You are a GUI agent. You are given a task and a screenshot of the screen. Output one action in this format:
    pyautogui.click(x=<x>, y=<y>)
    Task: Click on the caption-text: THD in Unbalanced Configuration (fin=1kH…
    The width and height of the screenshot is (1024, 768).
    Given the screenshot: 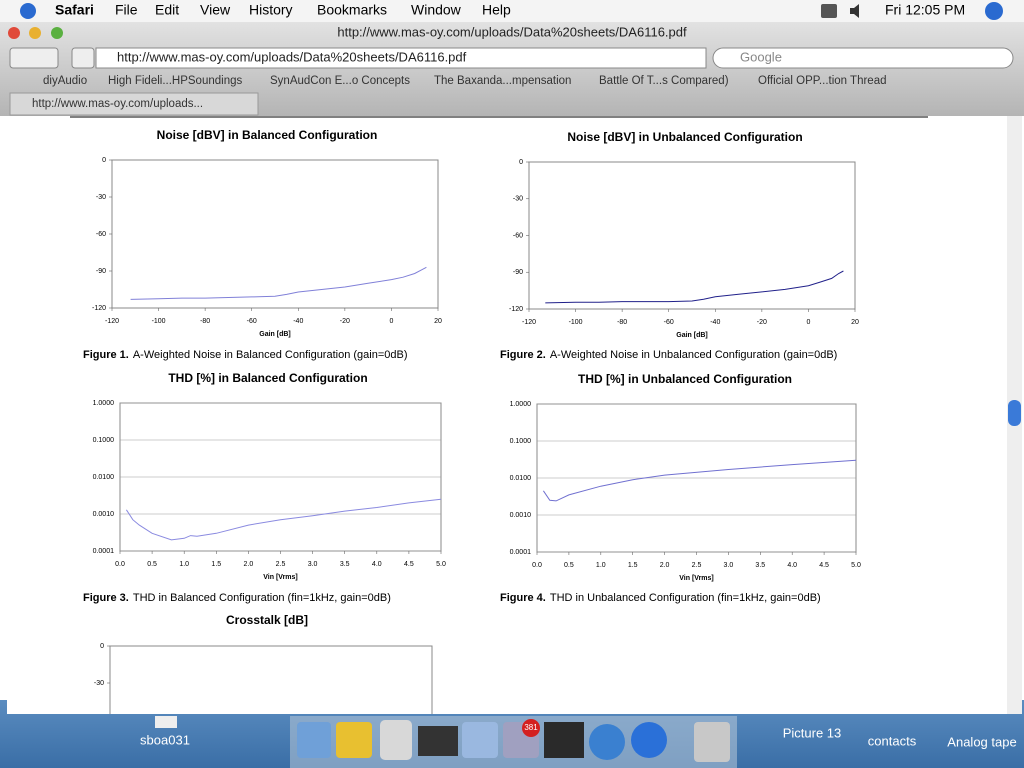 What is the action you would take?
    pyautogui.click(x=685, y=598)
    